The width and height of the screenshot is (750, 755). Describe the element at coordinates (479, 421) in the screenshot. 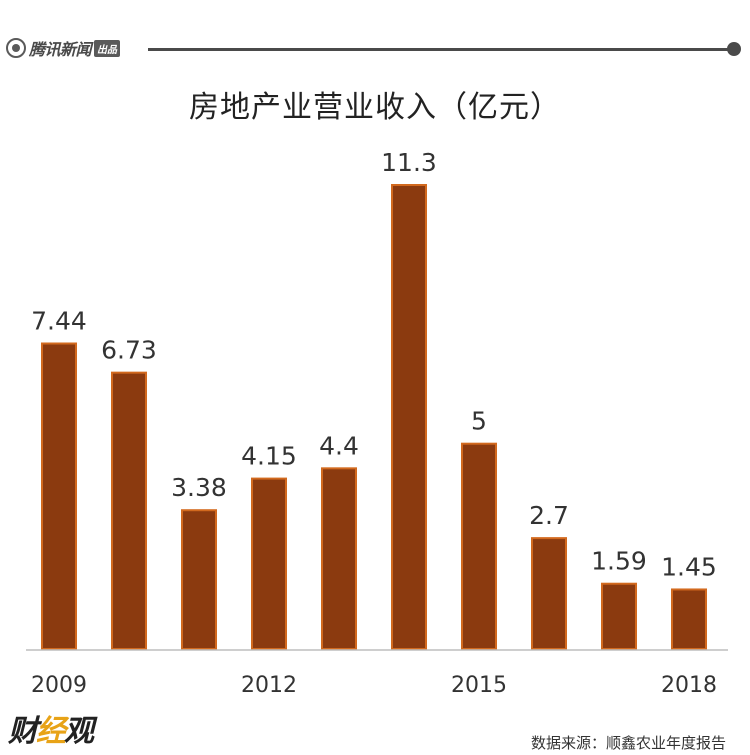

I see `value-label-2015: 5` at that location.